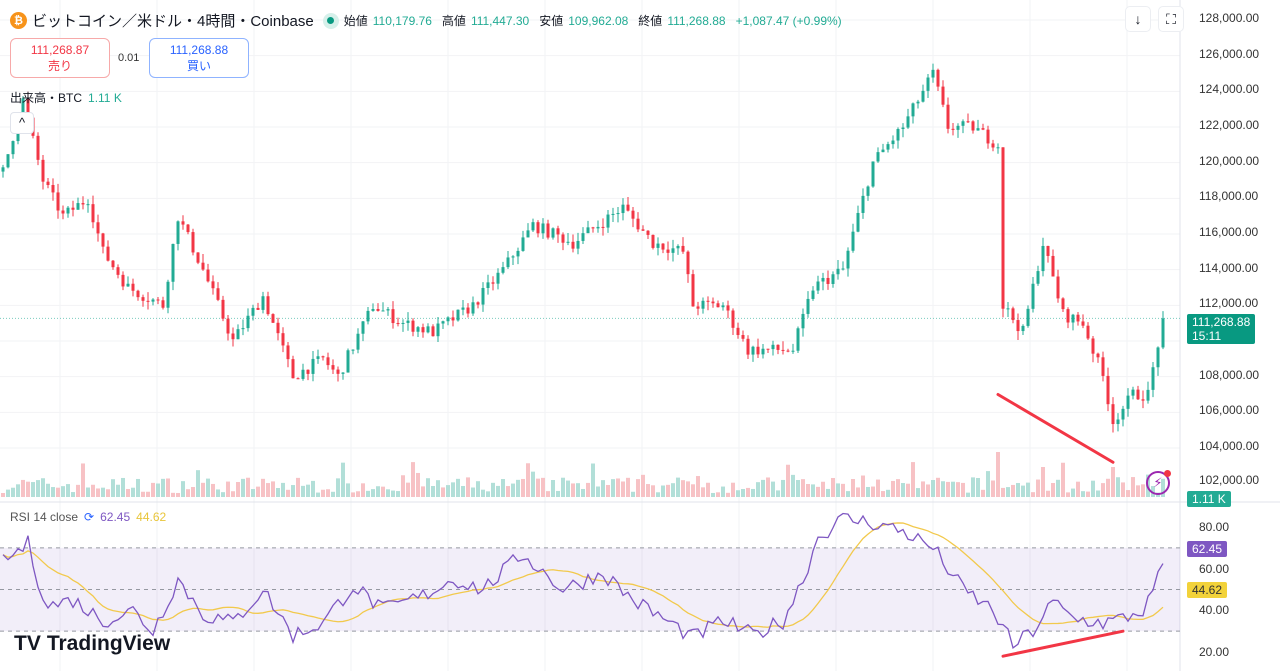 This screenshot has height=671, width=1280. What do you see at coordinates (60, 58) in the screenshot?
I see `sell-button: 111,268.87 売り` at bounding box center [60, 58].